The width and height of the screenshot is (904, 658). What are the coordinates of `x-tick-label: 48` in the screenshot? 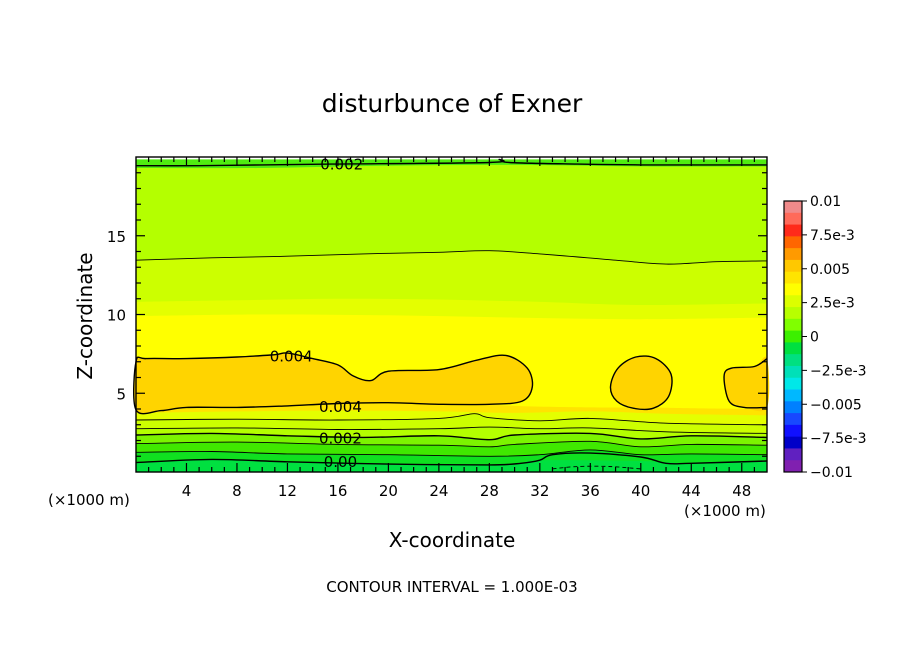 It's located at (741, 491).